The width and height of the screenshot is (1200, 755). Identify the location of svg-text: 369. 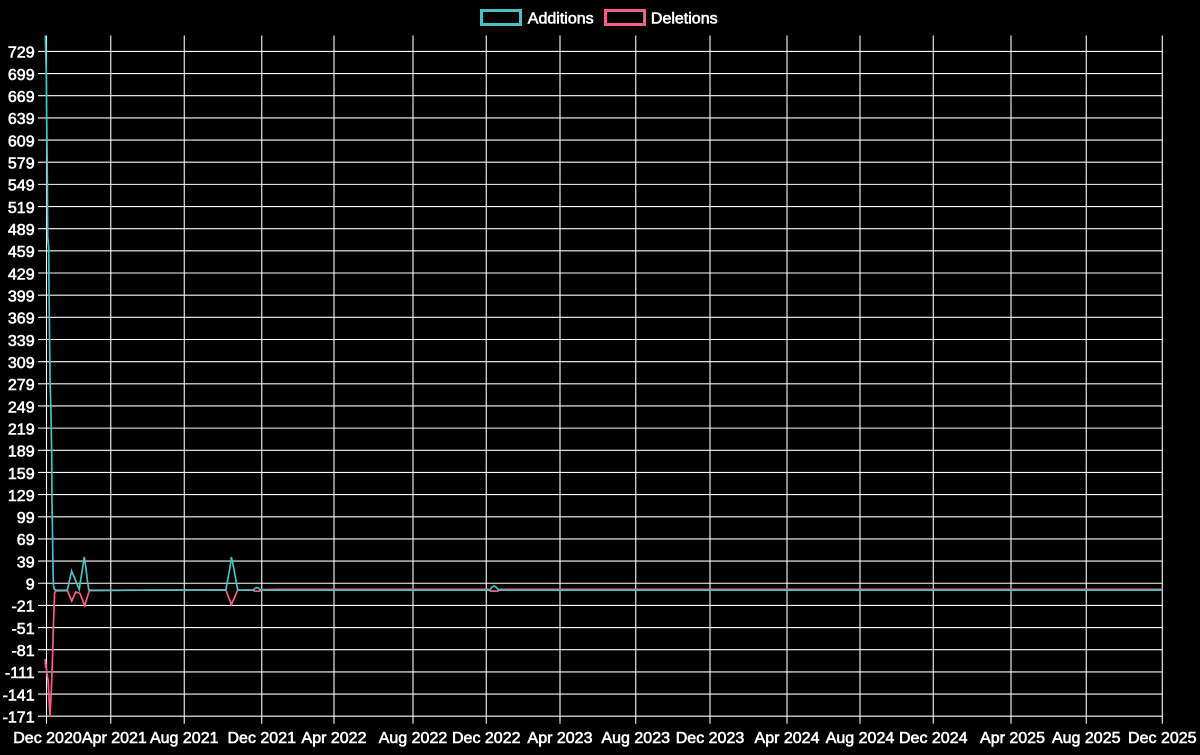
(21, 319).